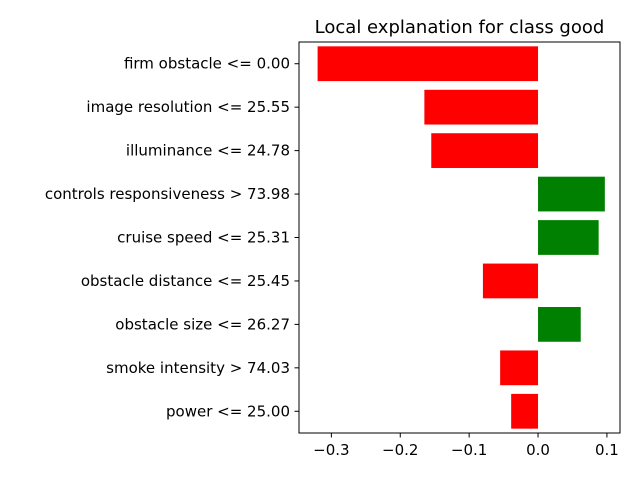 This screenshot has height=480, width=640. Describe the element at coordinates (208, 151) in the screenshot. I see `y-tick-label: illuminance <= 24.78` at that location.